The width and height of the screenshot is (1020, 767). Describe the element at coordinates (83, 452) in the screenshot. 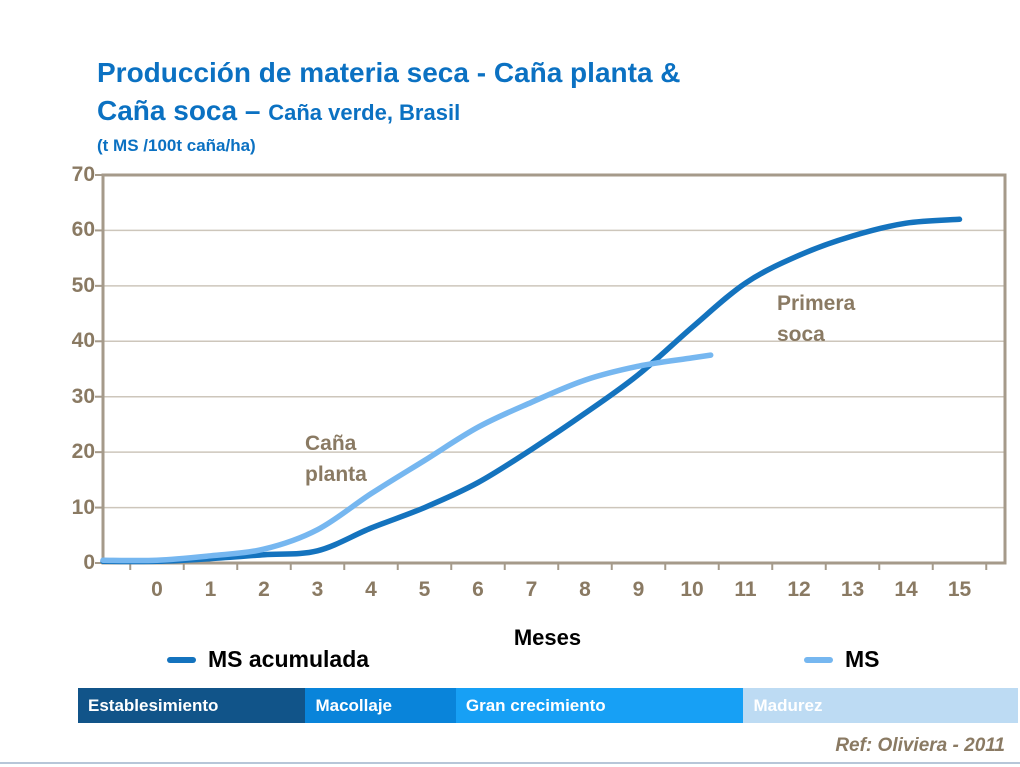

I see `y-axis-tick-label-20: 20` at that location.